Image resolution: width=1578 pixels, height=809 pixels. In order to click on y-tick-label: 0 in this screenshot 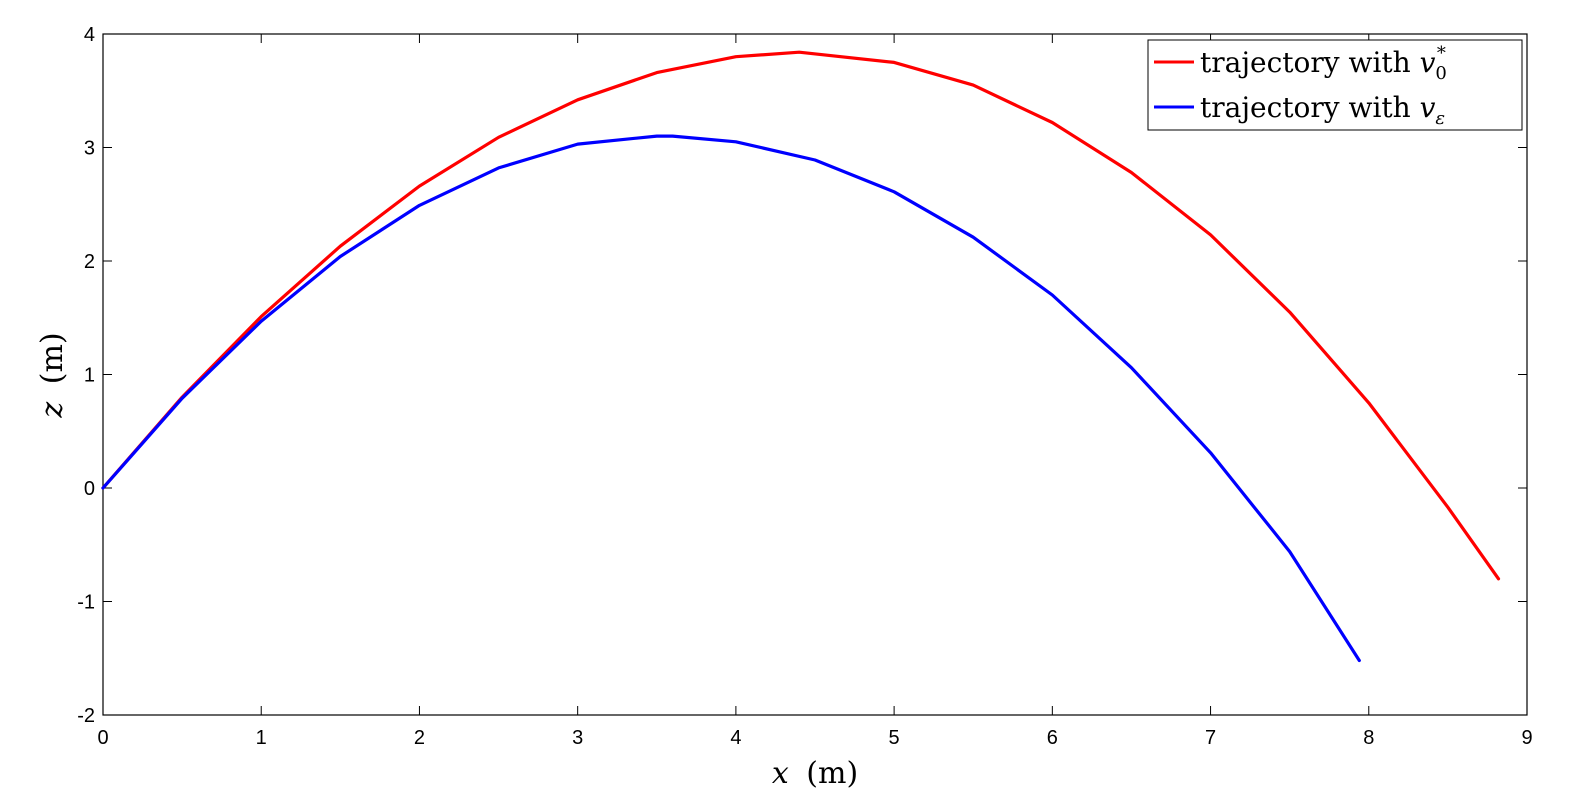, I will do `click(89, 489)`.